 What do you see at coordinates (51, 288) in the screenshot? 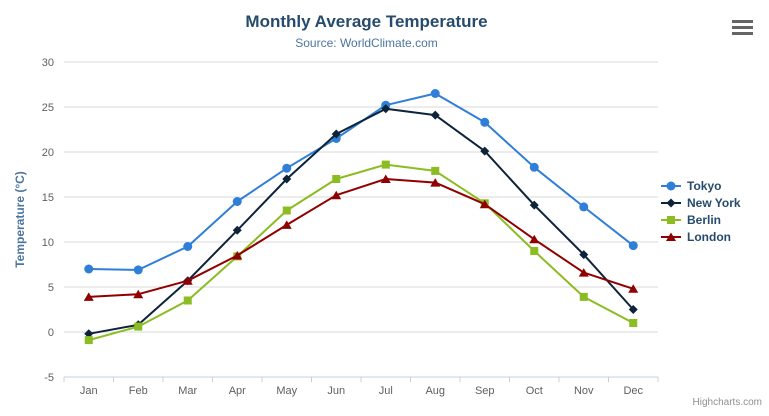
I see `y-tick-label: 5` at bounding box center [51, 288].